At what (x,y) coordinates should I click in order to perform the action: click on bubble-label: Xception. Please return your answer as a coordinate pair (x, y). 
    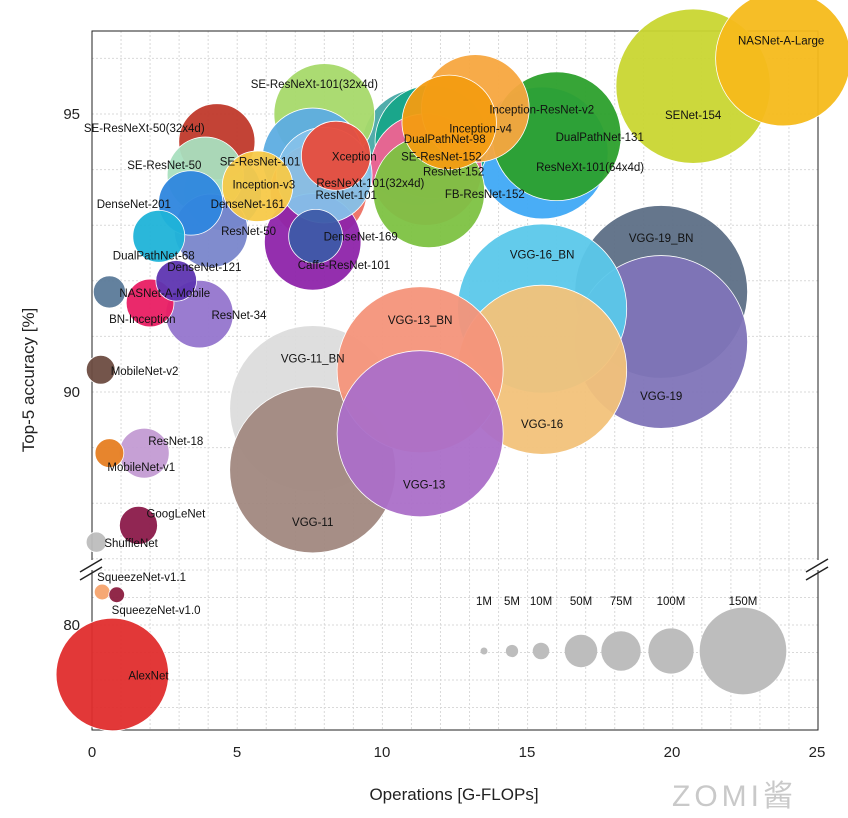
    Looking at the image, I should click on (354, 158).